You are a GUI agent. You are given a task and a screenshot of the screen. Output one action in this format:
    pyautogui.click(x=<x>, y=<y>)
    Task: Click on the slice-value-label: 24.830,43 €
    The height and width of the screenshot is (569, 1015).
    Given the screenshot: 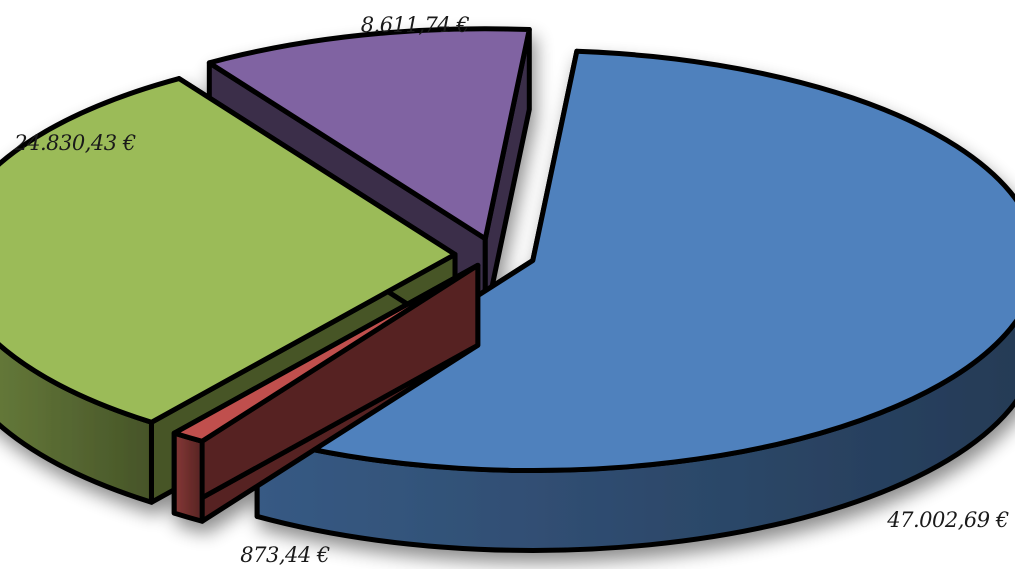 What is the action you would take?
    pyautogui.click(x=74, y=143)
    